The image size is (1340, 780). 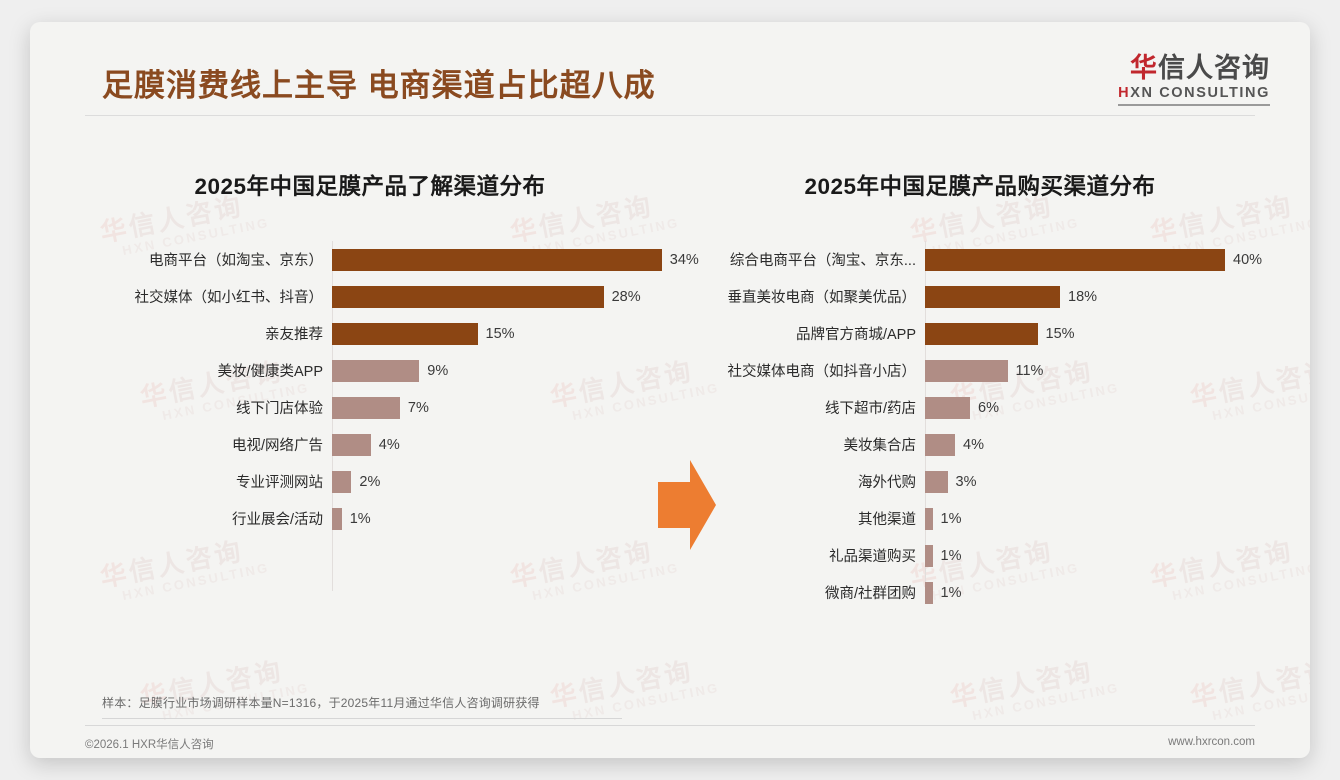 I want to click on flow-arrow-icon, so click(x=687, y=505).